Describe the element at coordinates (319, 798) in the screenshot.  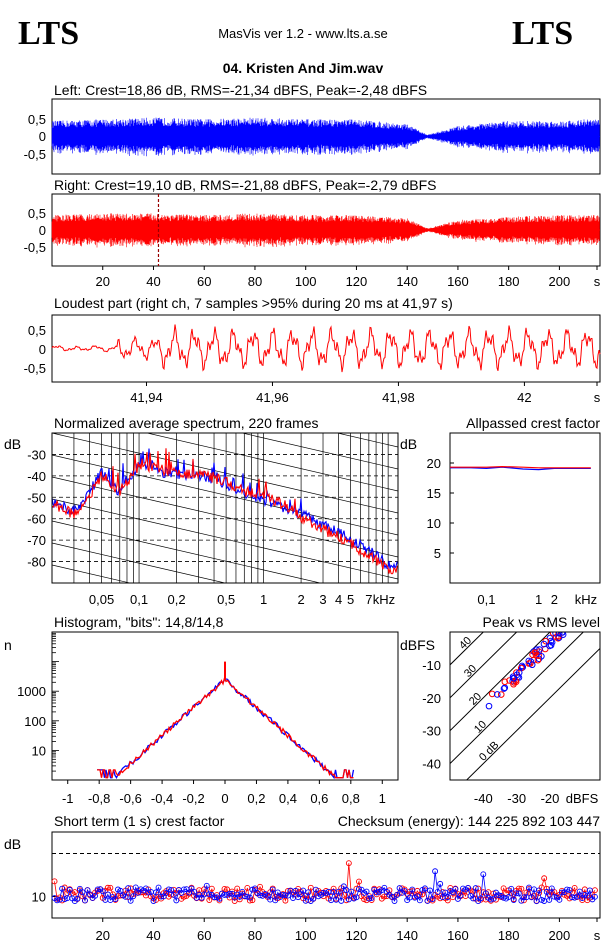
I see `hist-xtick-8: 0,6` at that location.